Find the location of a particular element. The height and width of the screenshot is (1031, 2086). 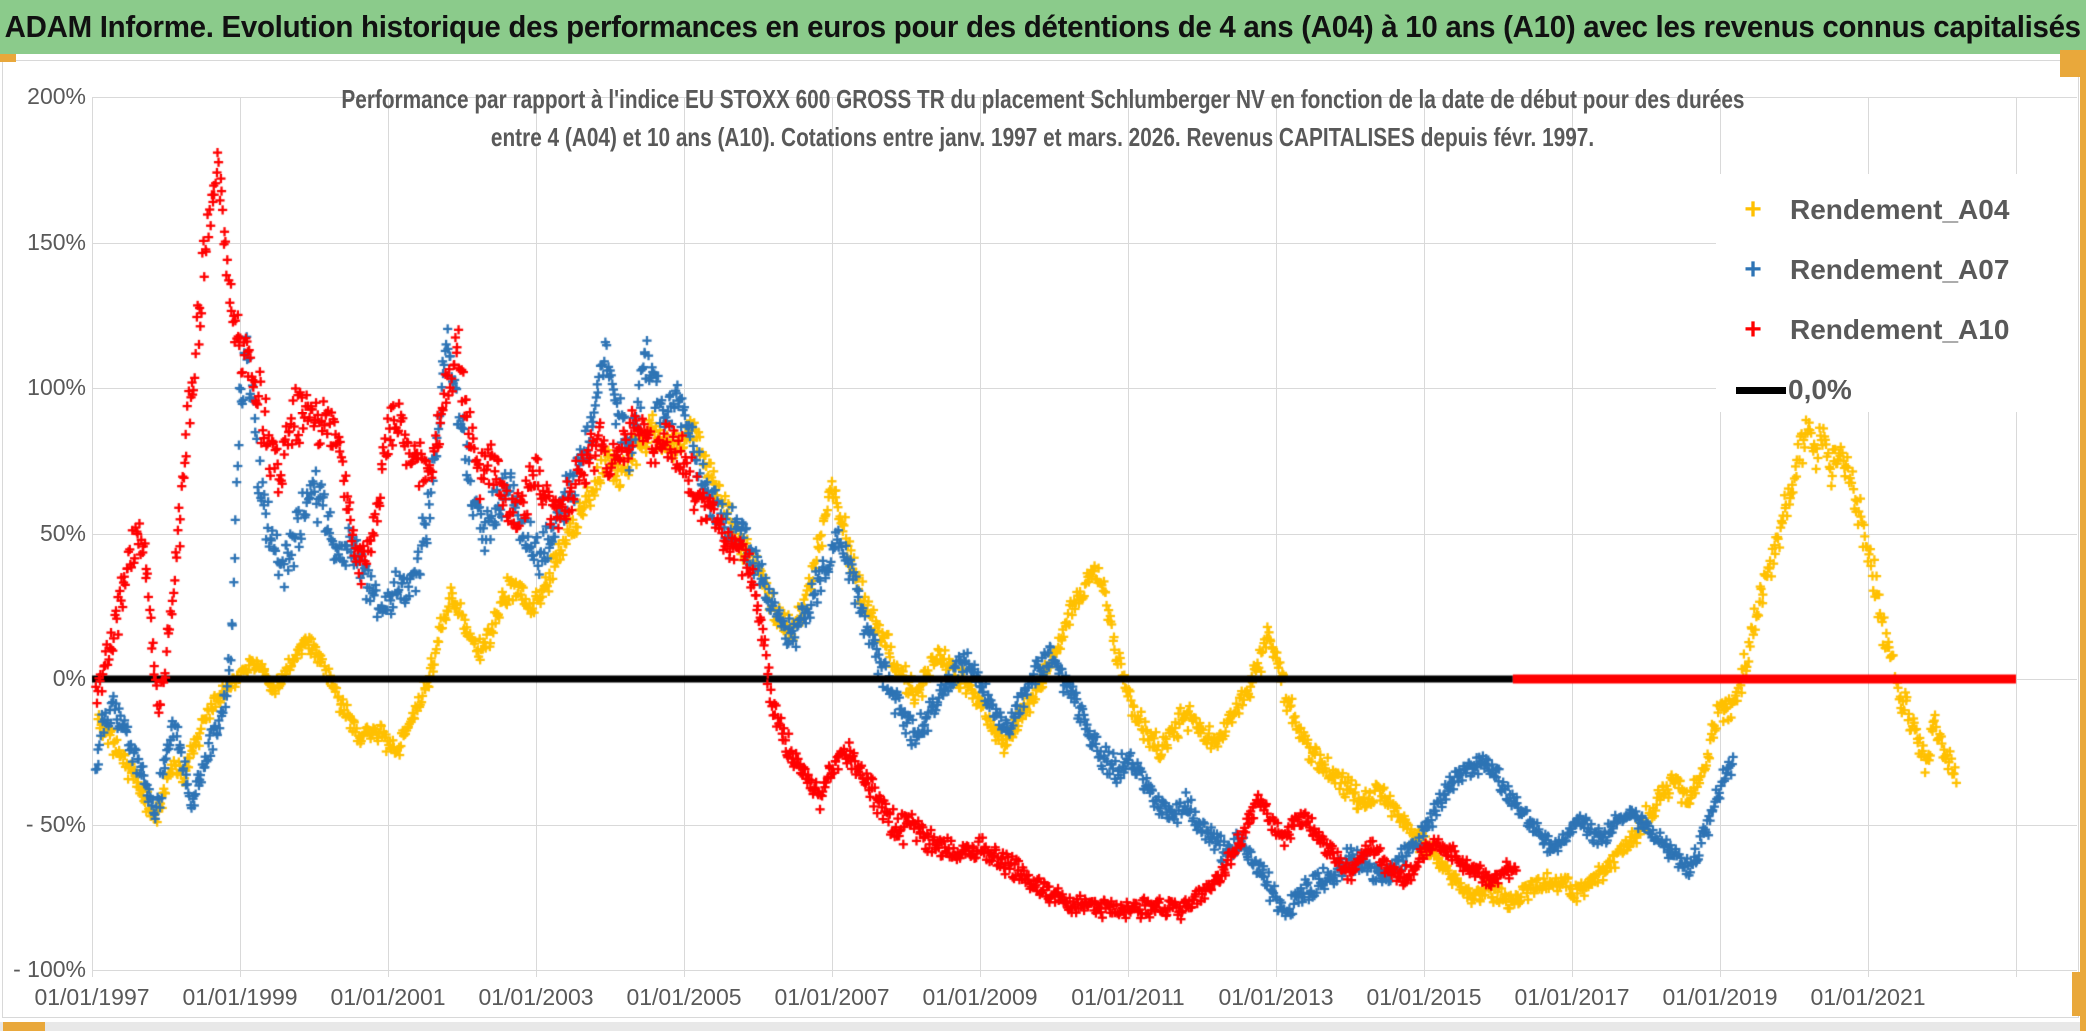

legend-label: 0,0% is located at coordinates (1820, 389).